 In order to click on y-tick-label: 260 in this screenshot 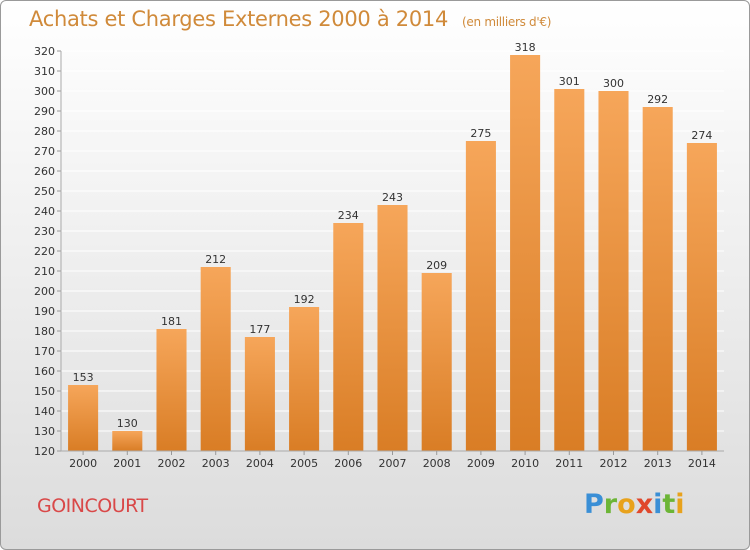, I will do `click(44, 171)`.